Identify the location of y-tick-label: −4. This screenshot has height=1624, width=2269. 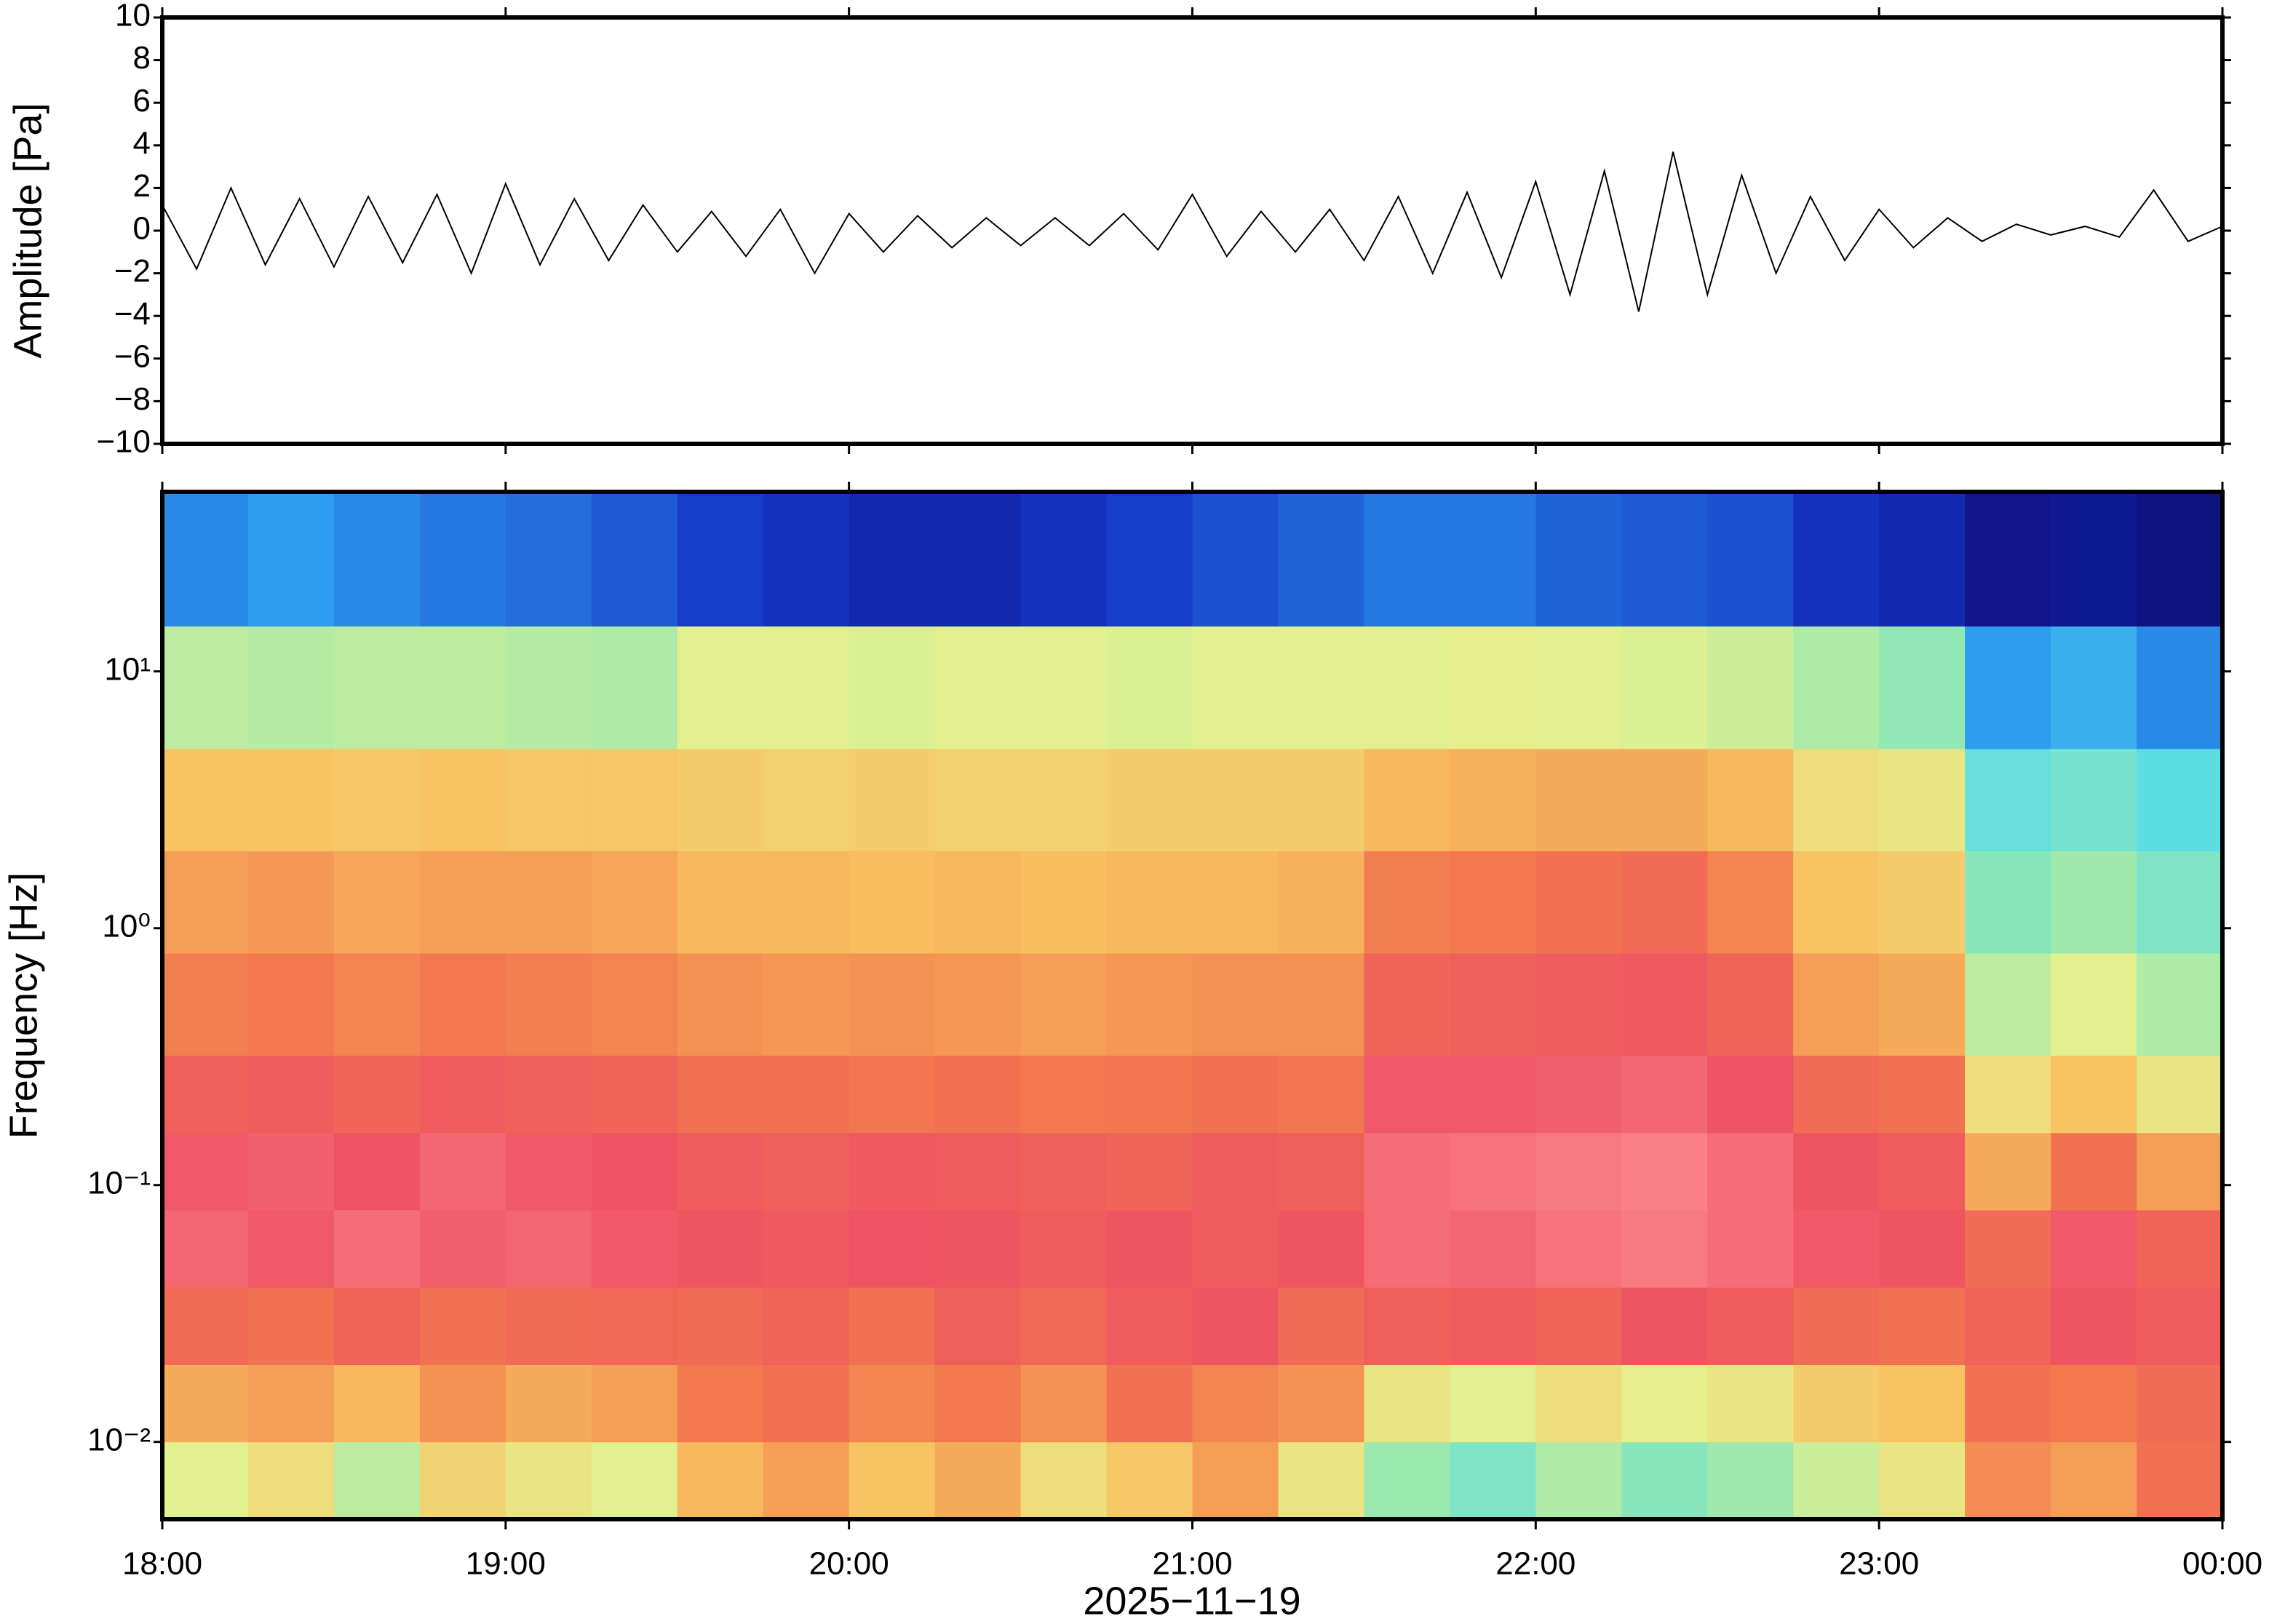
(133, 314).